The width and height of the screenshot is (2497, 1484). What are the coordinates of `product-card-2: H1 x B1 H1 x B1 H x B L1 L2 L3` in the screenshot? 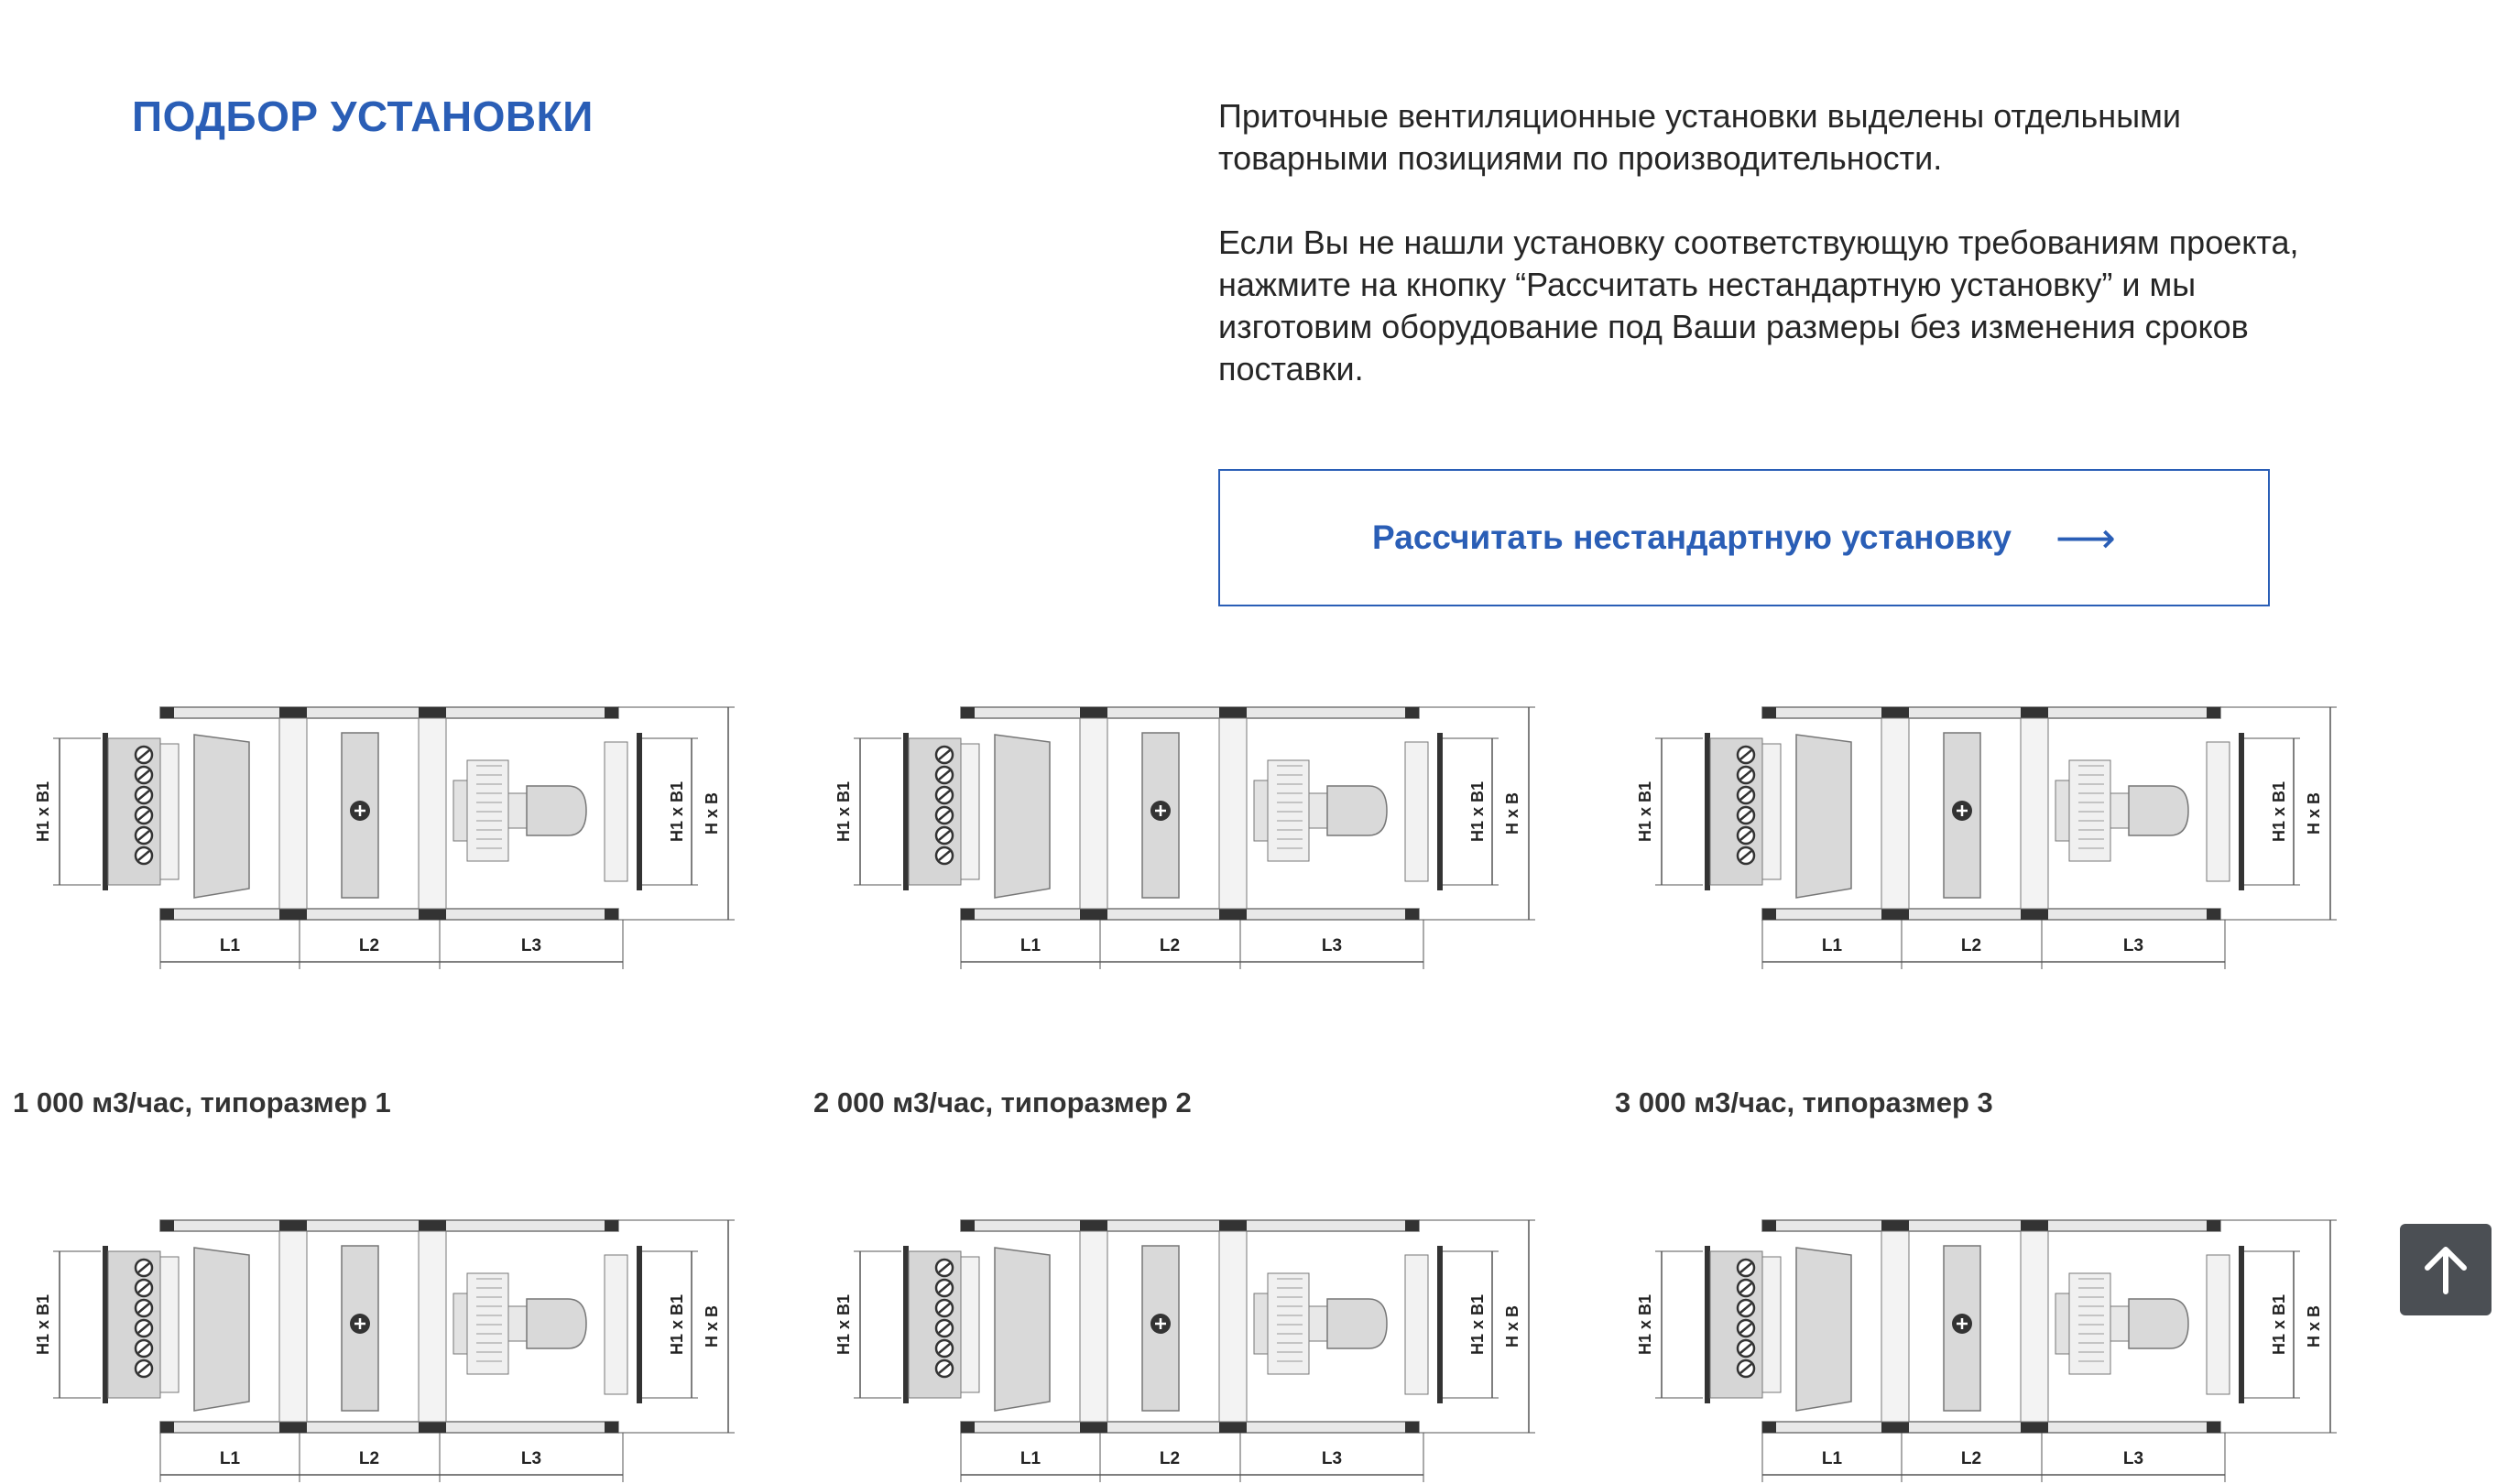 It's located at (1194, 833).